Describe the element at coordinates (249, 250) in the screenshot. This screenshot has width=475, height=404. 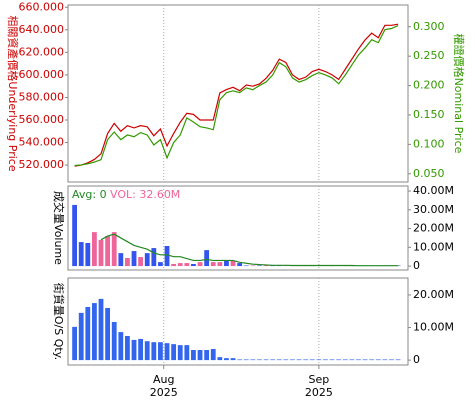
I see `line-series` at that location.